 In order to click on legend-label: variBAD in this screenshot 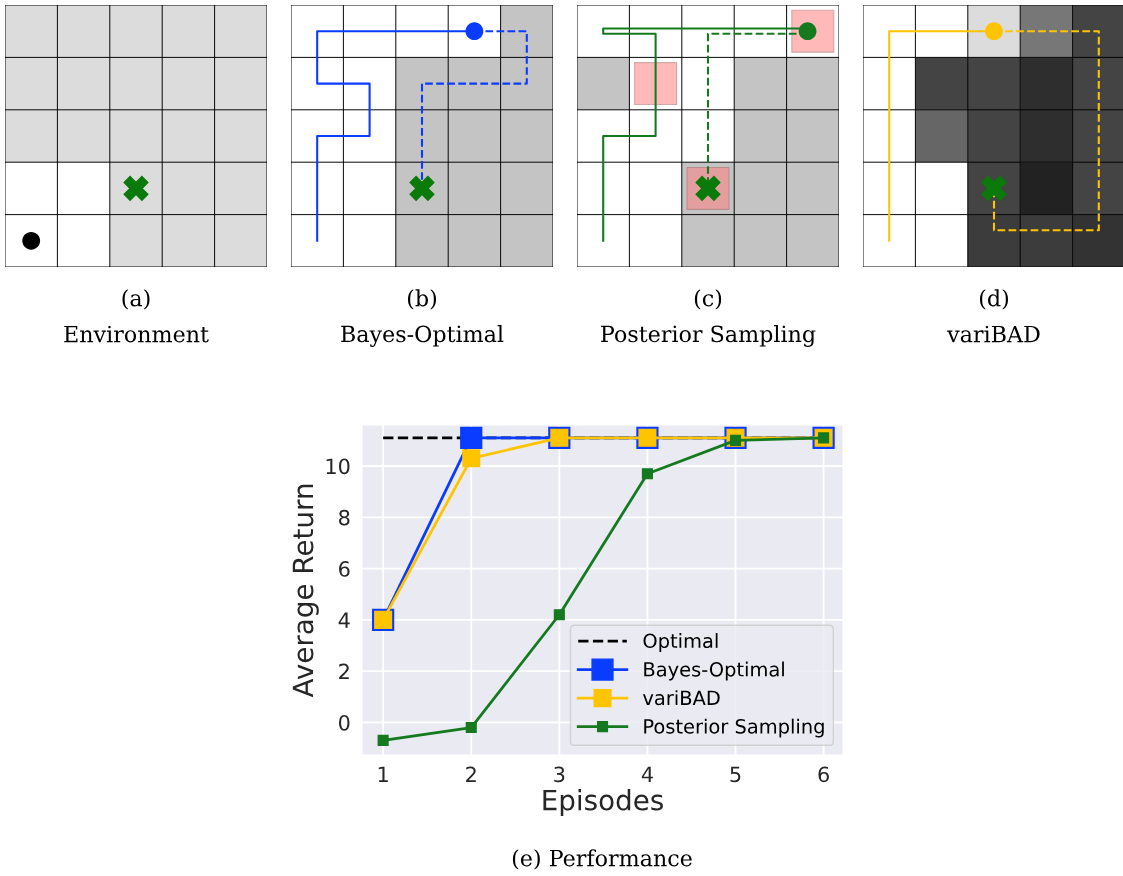, I will do `click(681, 698)`.